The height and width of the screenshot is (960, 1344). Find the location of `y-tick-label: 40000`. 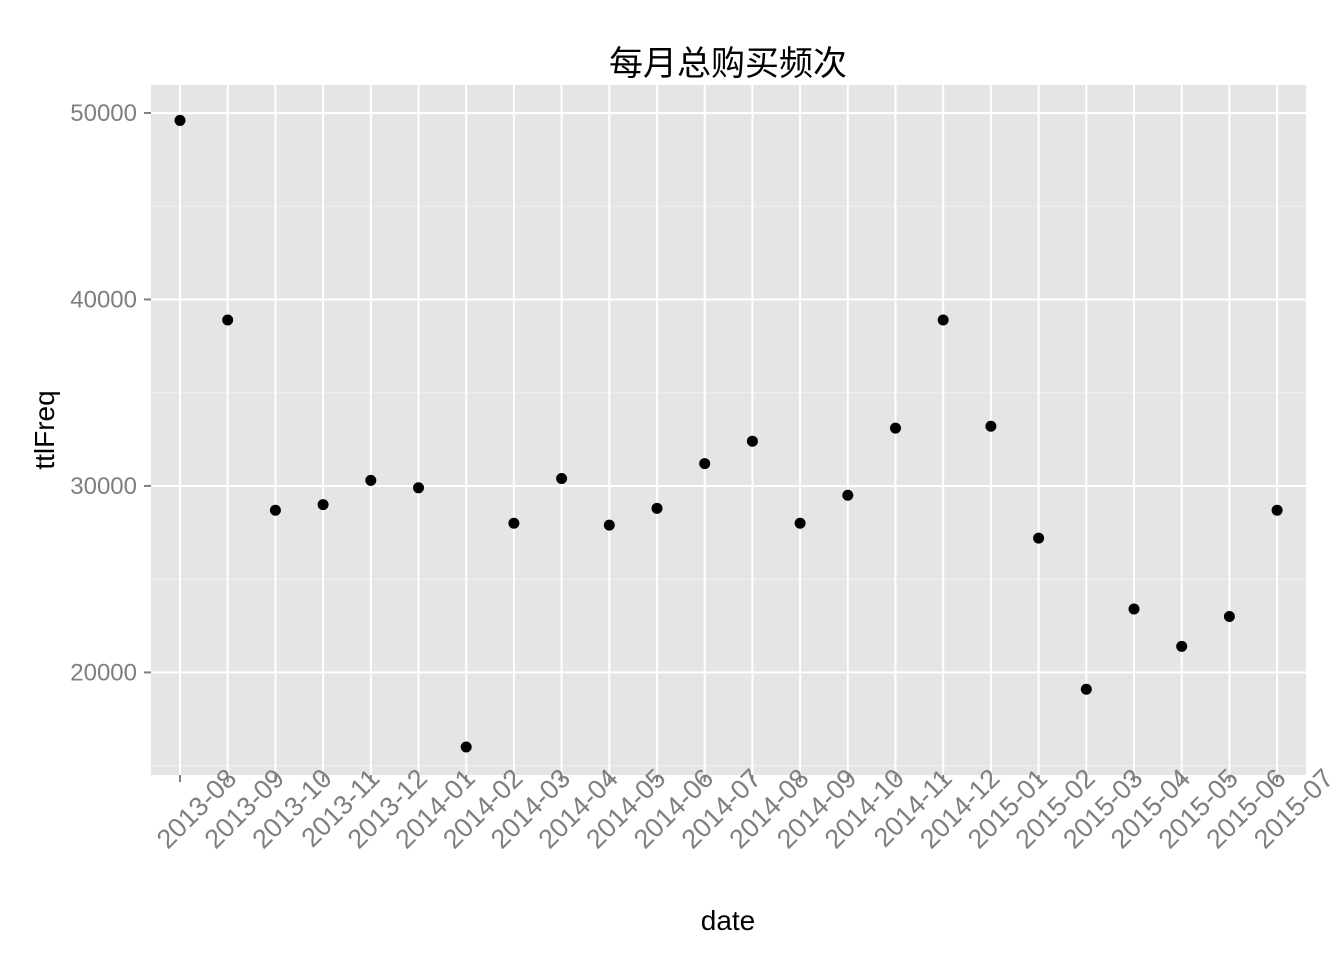

y-tick-label: 40000 is located at coordinates (103, 299).